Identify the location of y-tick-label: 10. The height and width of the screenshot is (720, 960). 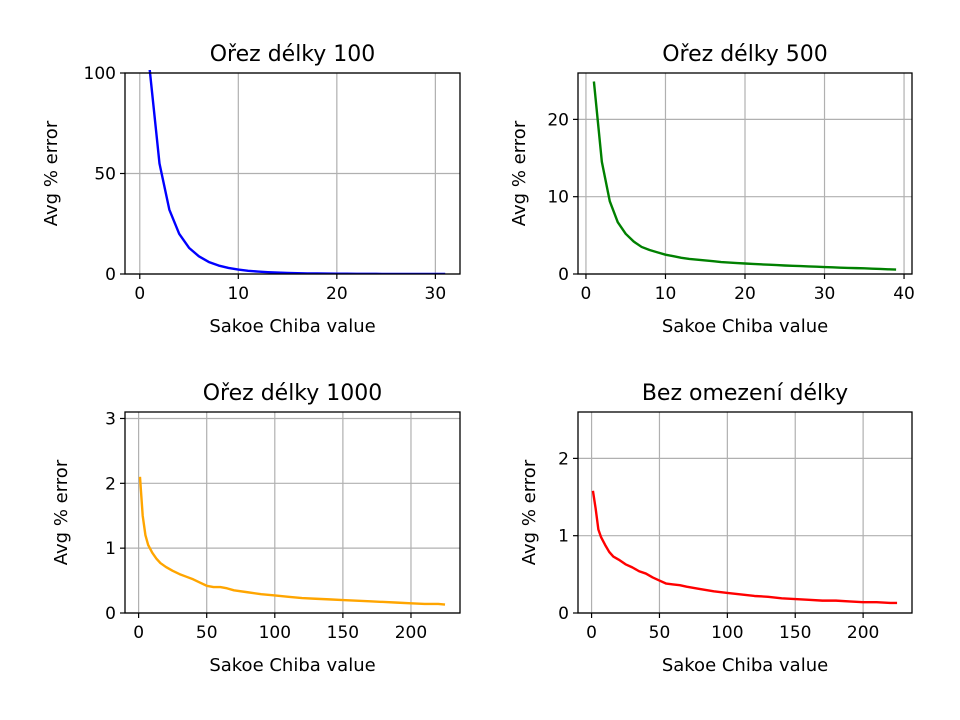
(558, 198).